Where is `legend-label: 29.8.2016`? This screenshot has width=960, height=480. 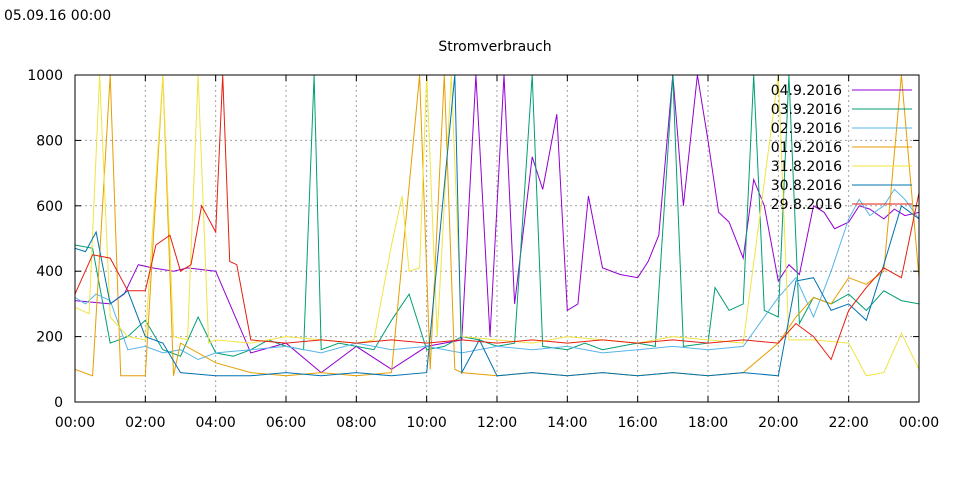
legend-label: 29.8.2016 is located at coordinates (806, 205).